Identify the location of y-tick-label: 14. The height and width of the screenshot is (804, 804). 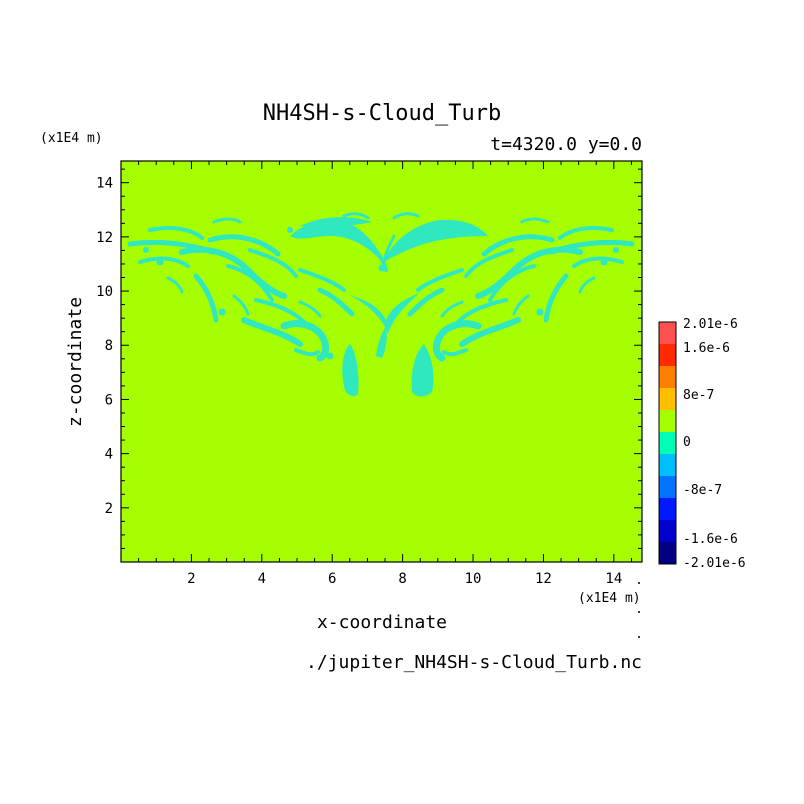
(104, 184).